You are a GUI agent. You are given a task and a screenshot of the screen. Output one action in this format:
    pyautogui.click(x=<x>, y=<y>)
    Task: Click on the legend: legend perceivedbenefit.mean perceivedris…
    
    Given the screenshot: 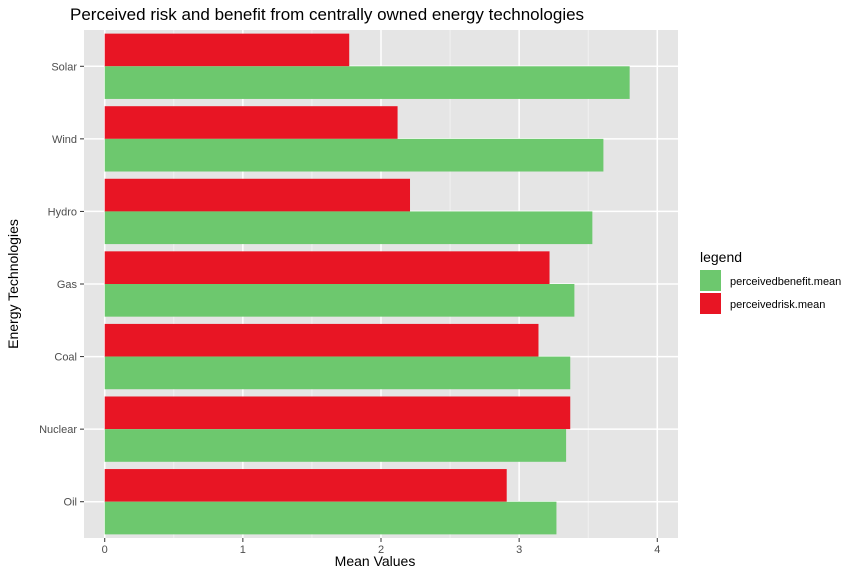 What is the action you would take?
    pyautogui.click(x=770, y=281)
    